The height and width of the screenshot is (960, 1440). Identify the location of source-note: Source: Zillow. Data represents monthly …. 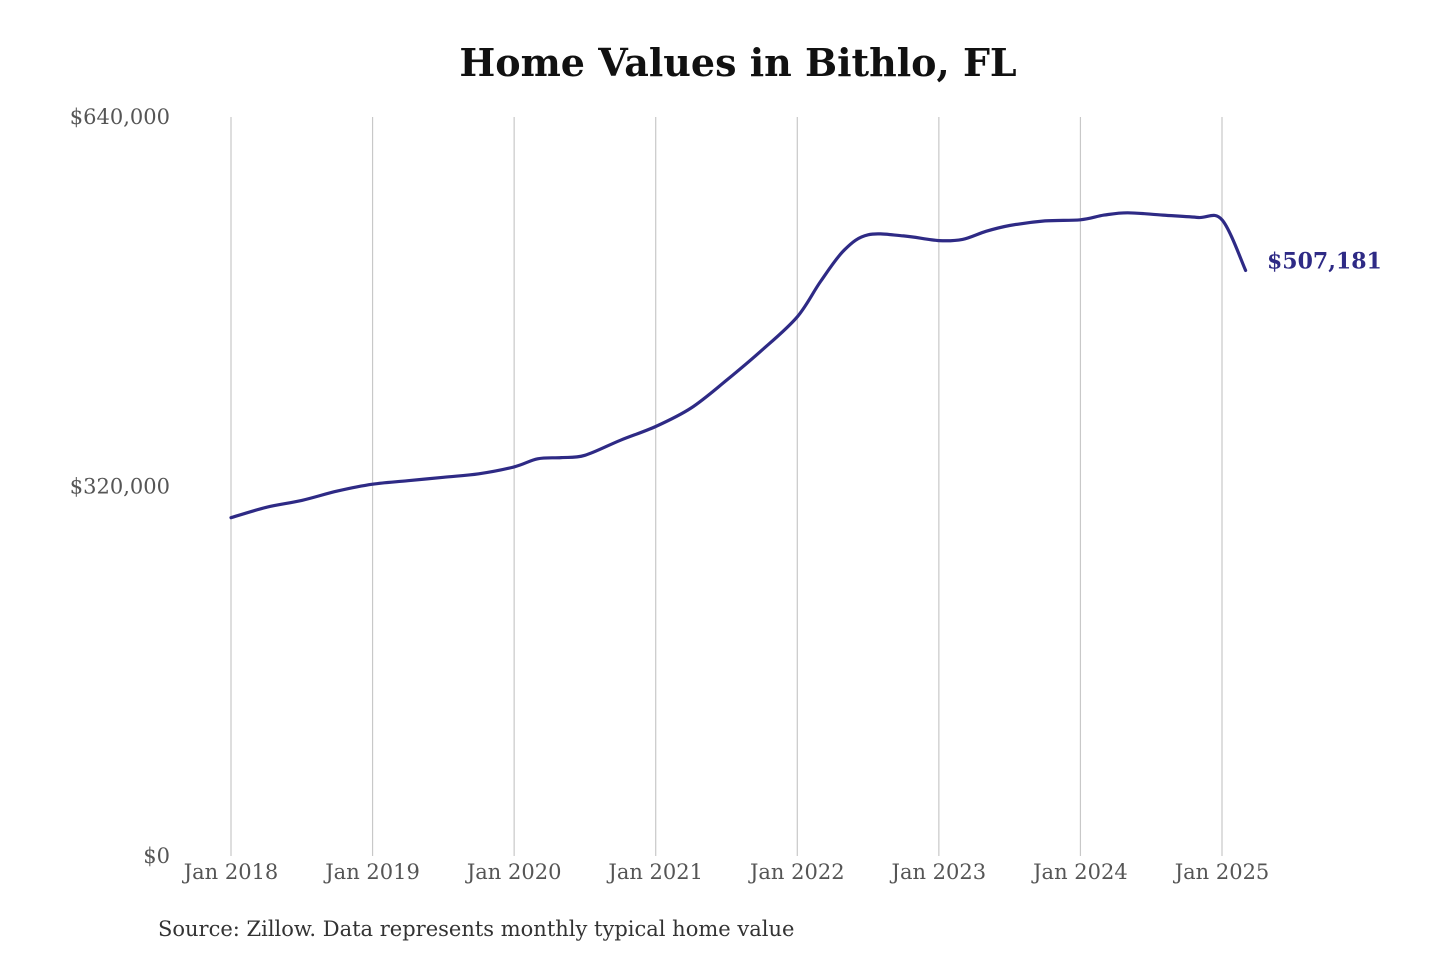
(476, 929).